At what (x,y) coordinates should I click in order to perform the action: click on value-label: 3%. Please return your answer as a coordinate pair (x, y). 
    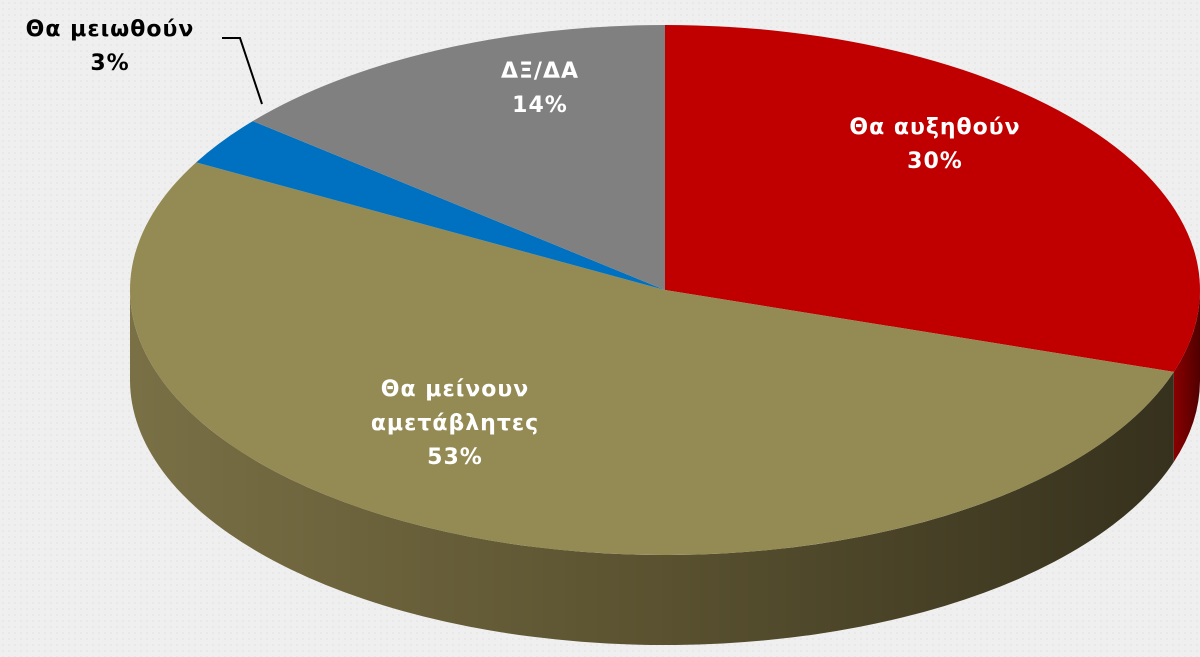
    Looking at the image, I should click on (109, 63).